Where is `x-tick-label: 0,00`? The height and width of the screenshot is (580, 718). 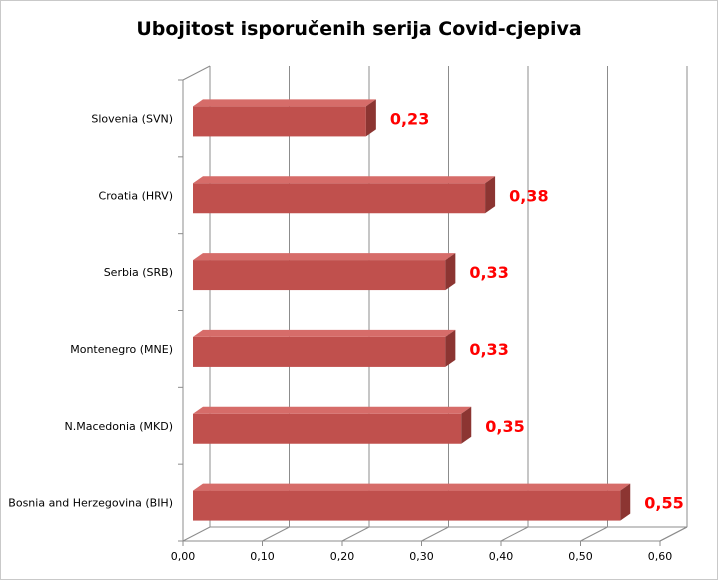
x-tick-label: 0,00 is located at coordinates (183, 556).